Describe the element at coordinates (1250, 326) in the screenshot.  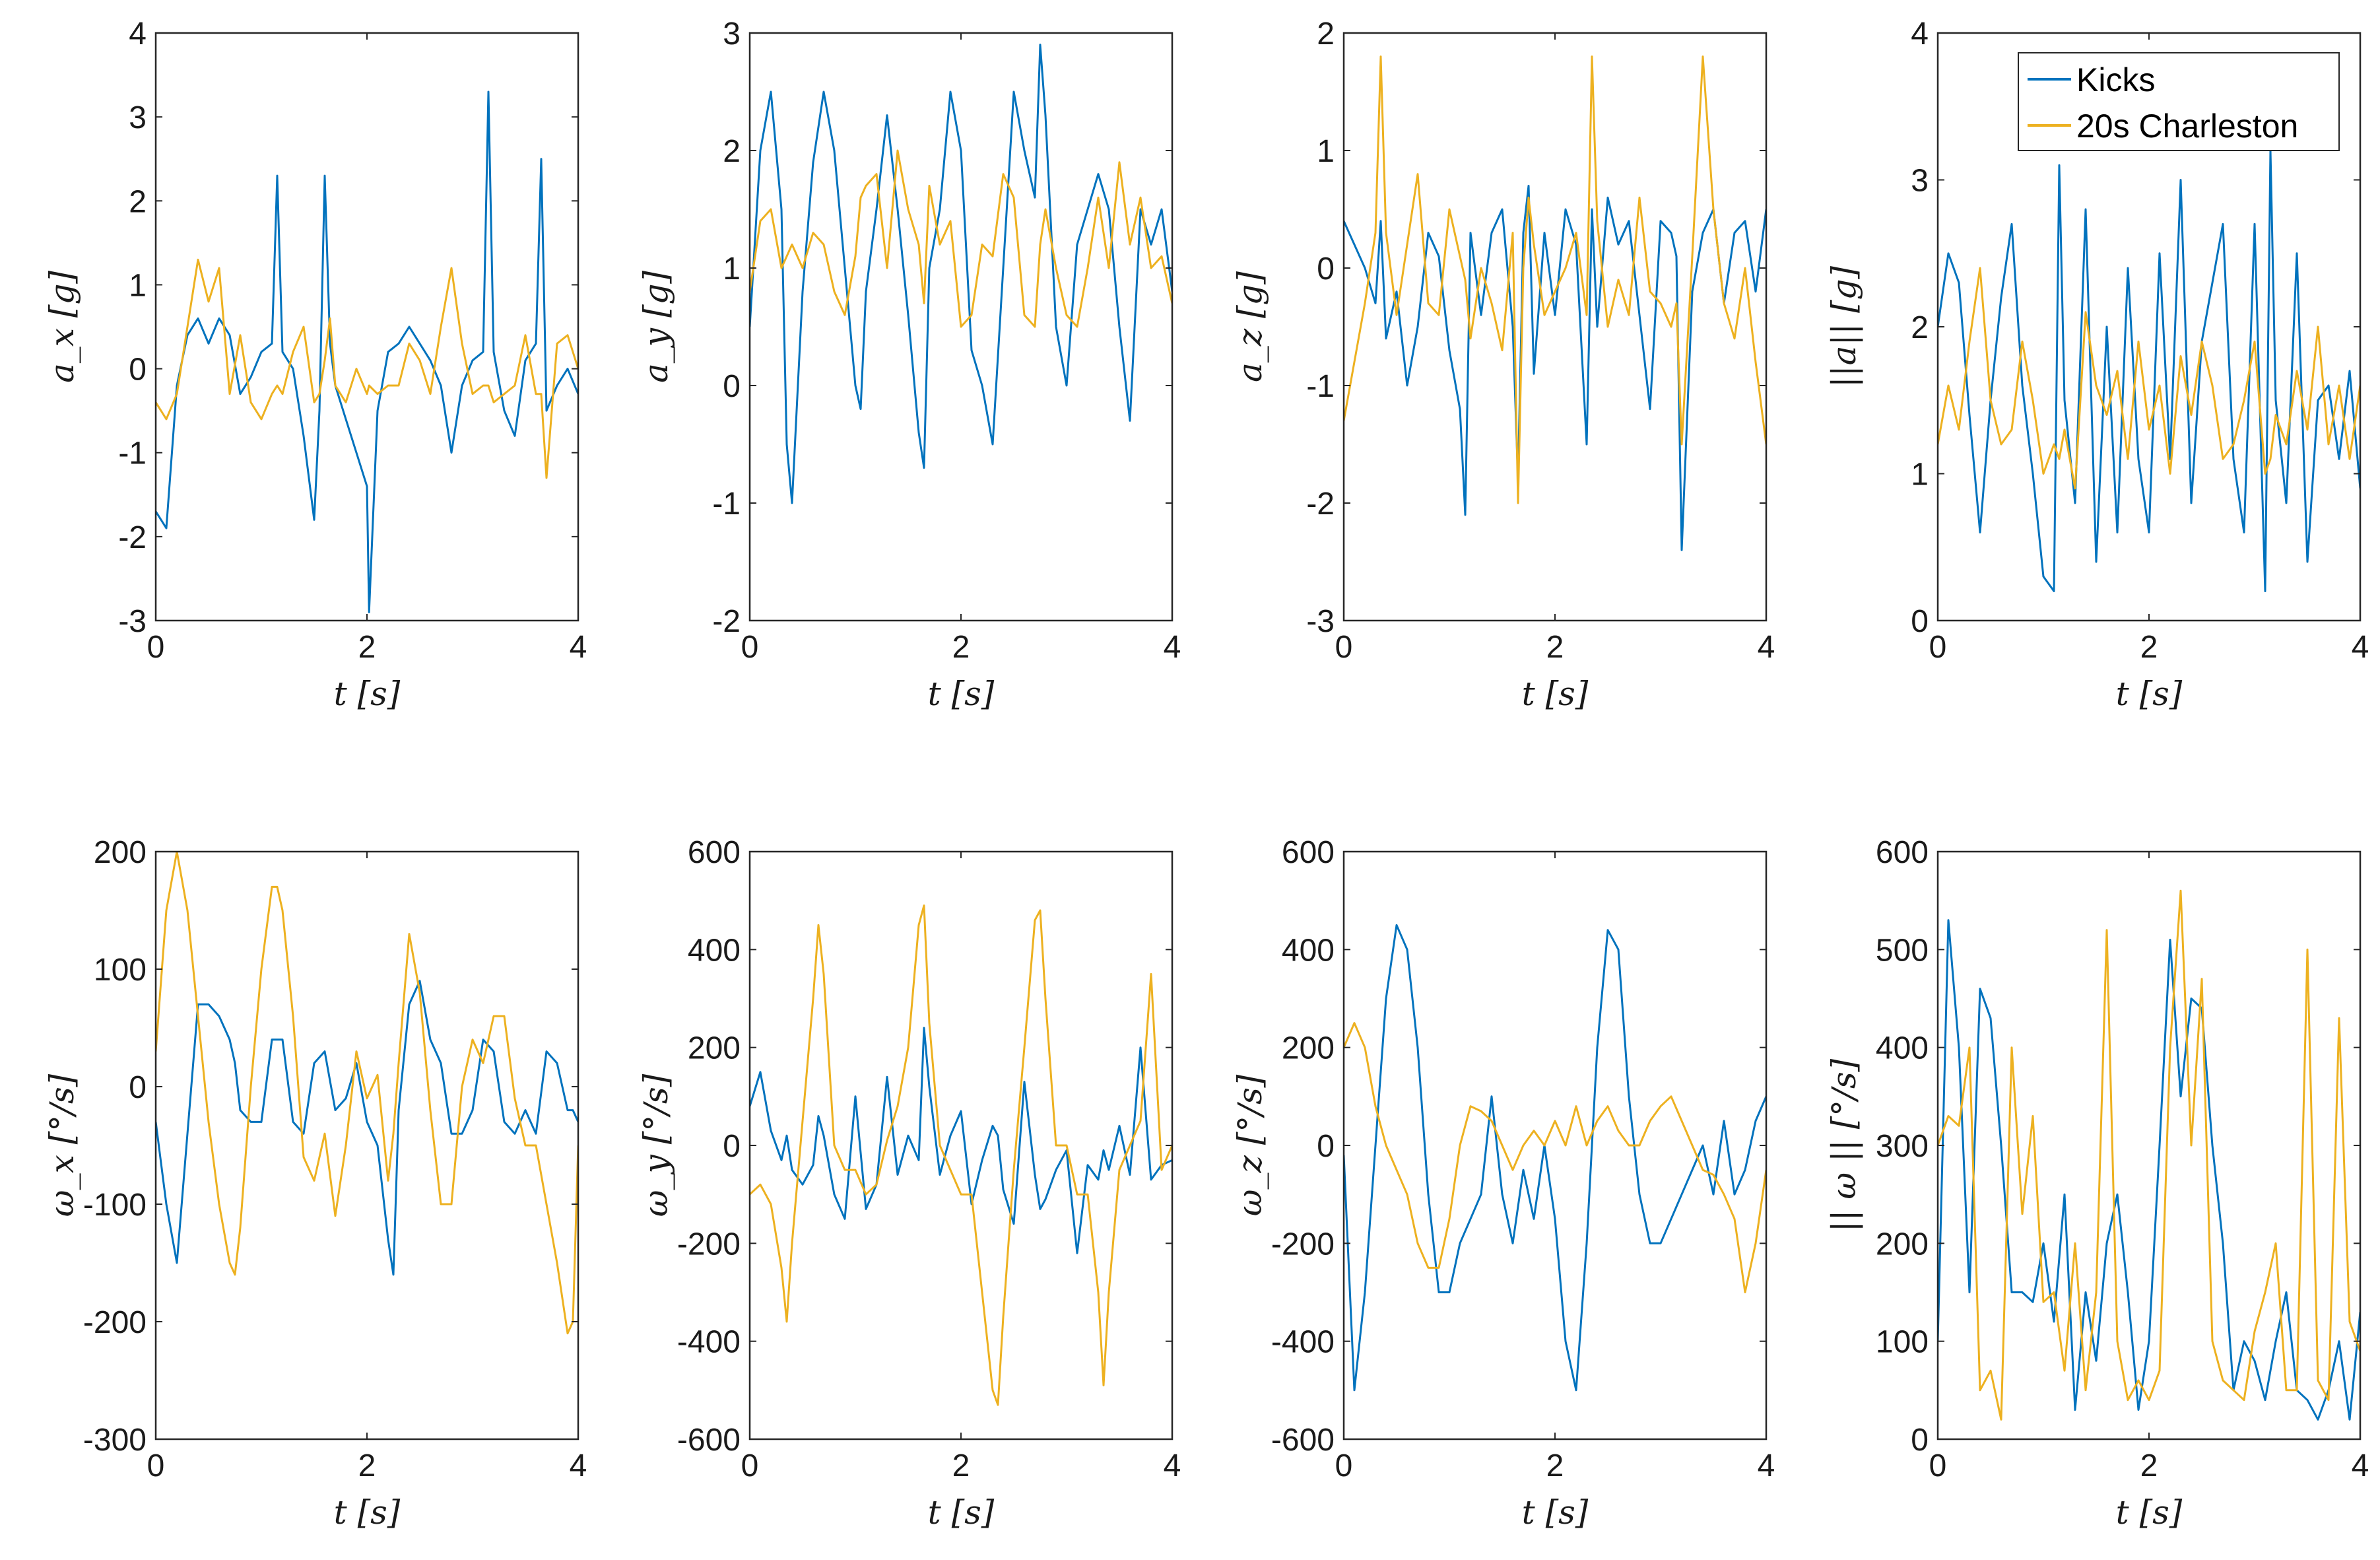
I see `y-axis-label: a_z [g]` at that location.